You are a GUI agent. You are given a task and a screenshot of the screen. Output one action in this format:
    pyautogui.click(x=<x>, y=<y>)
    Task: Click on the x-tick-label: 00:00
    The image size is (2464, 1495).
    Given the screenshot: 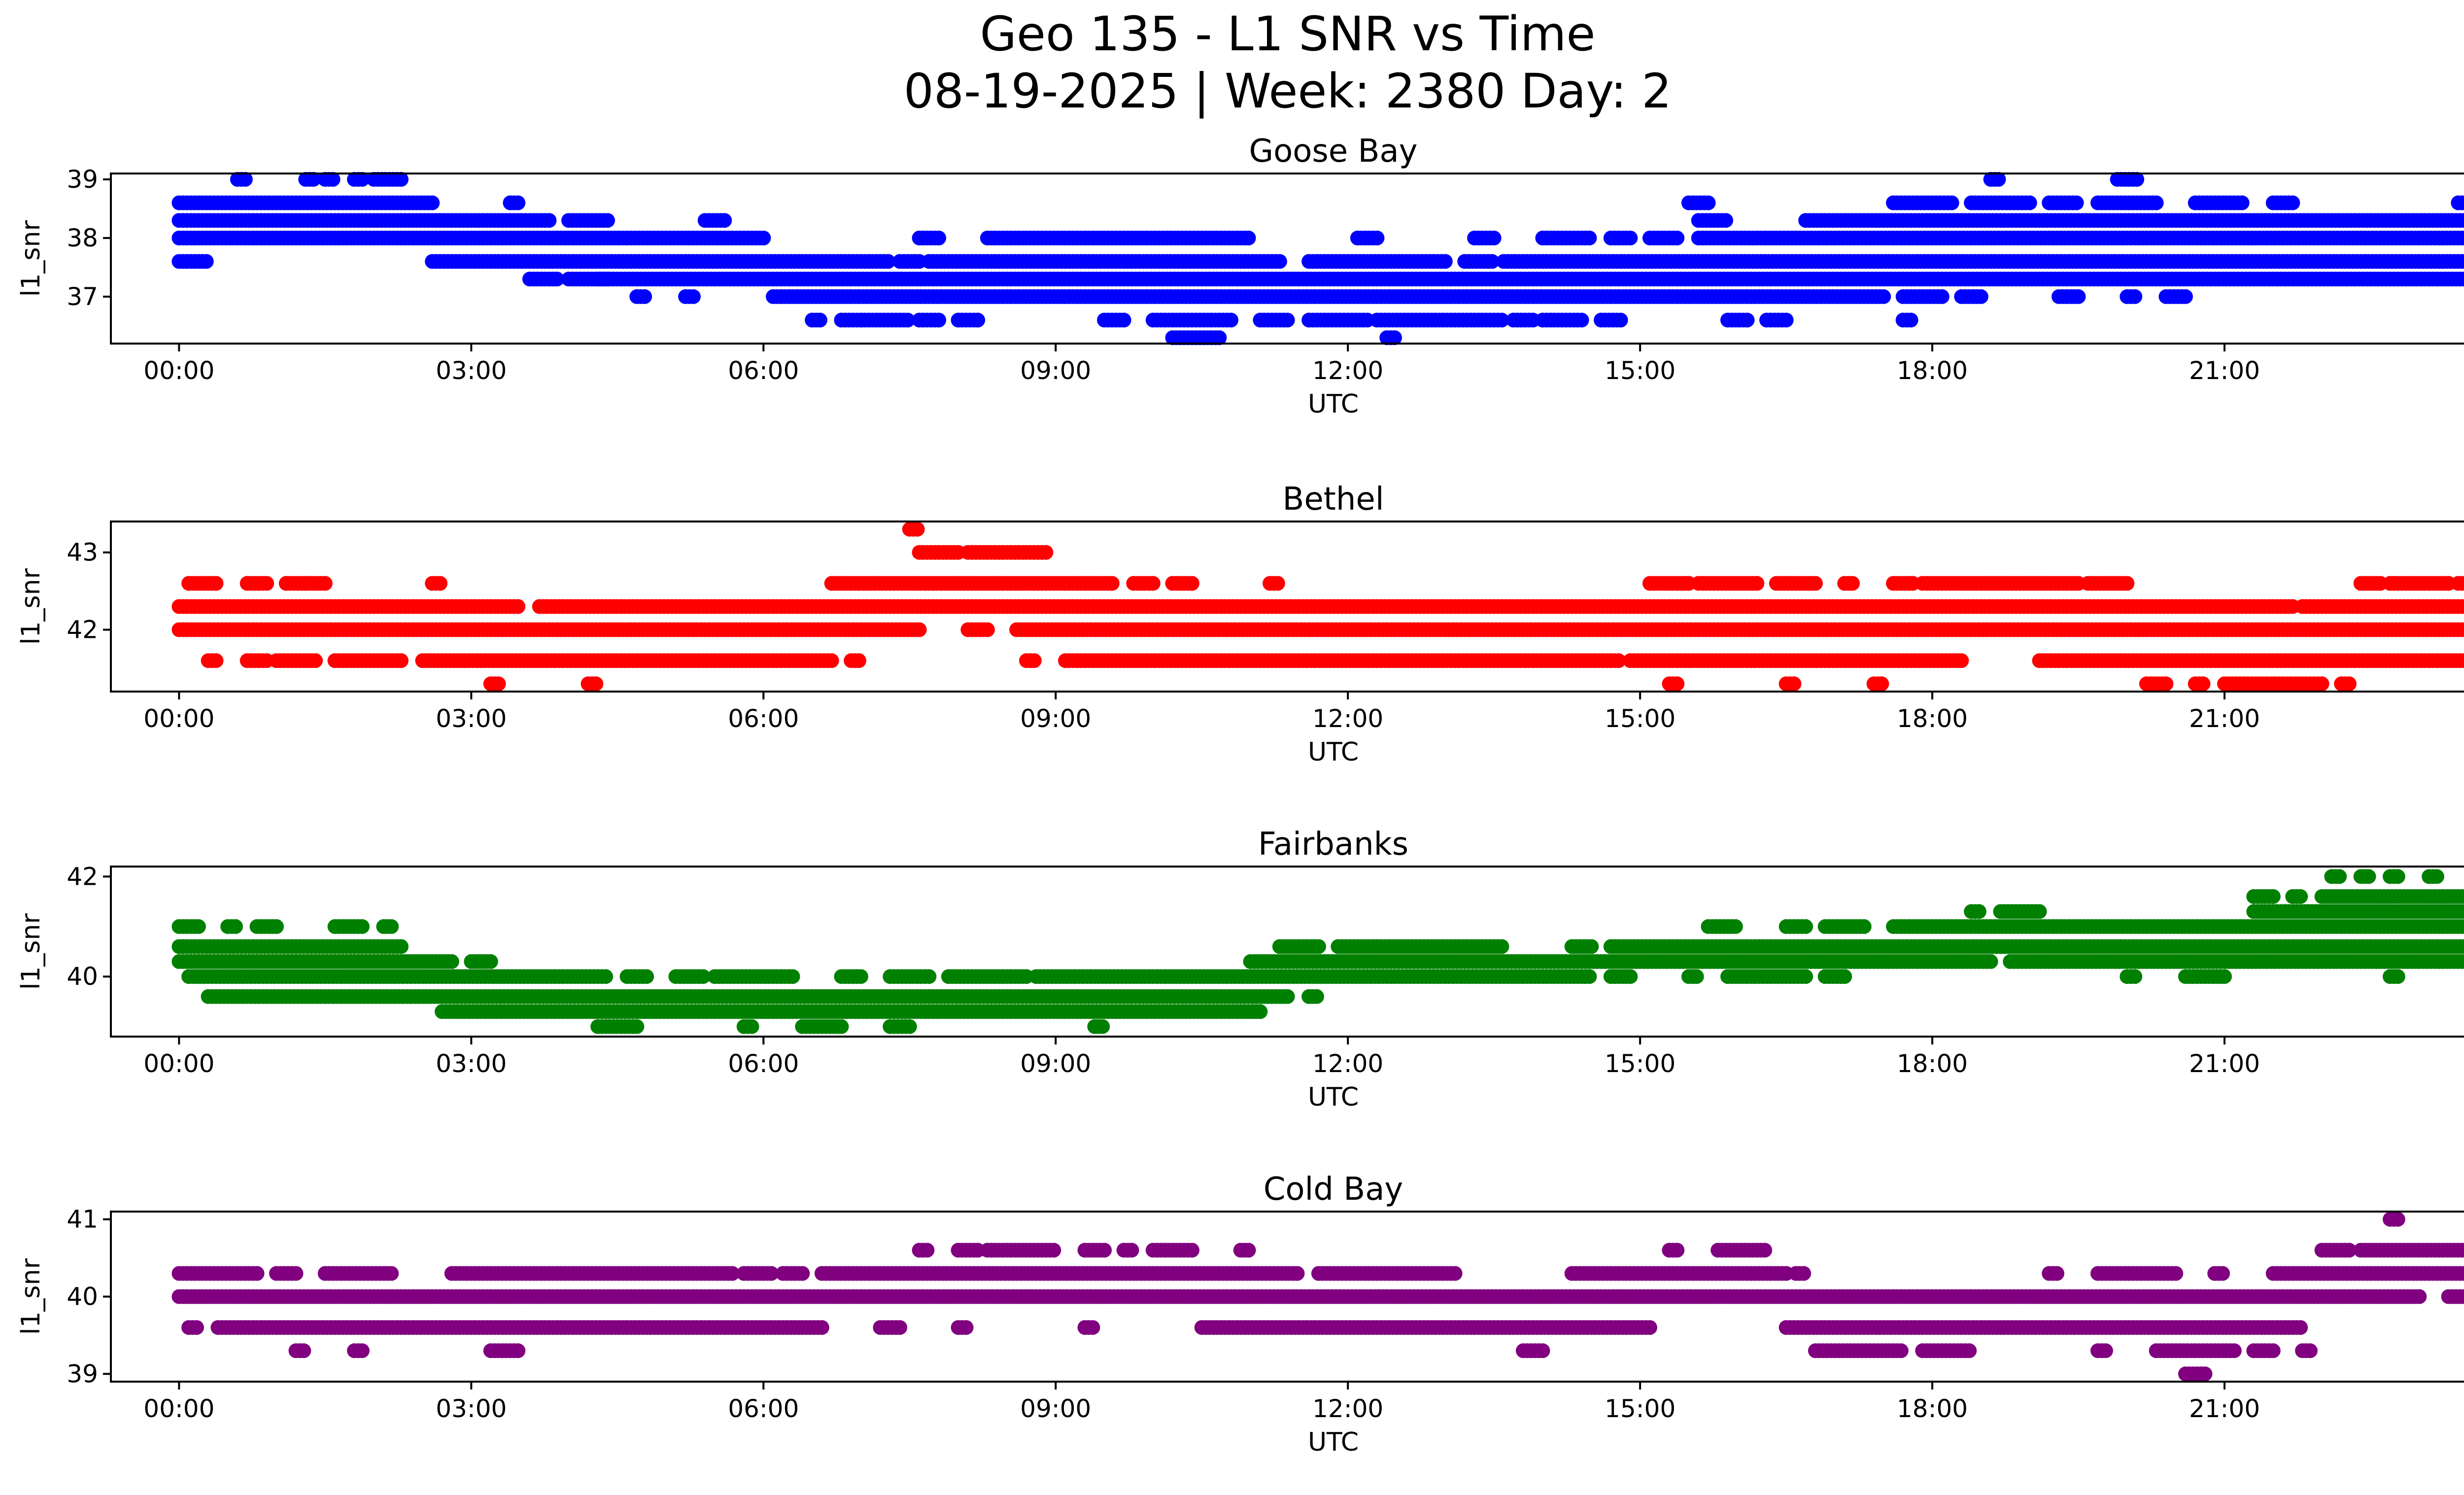 What is the action you would take?
    pyautogui.click(x=178, y=718)
    